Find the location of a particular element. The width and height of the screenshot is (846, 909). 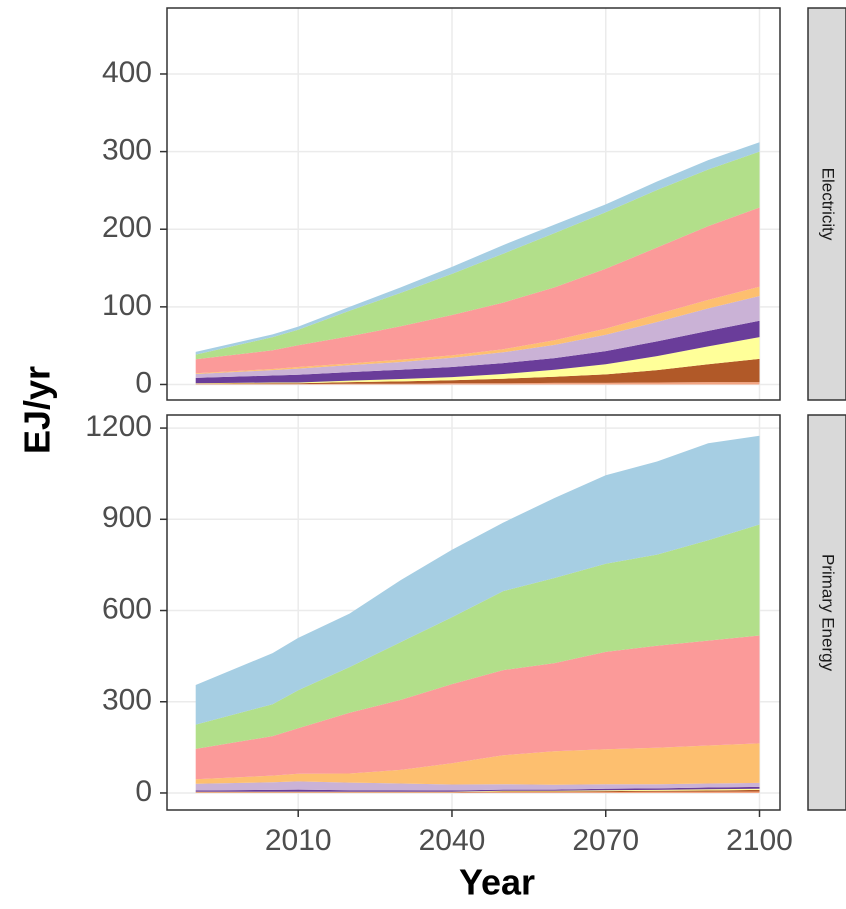

y-axis-label: EJ/yr is located at coordinates (37, 410).